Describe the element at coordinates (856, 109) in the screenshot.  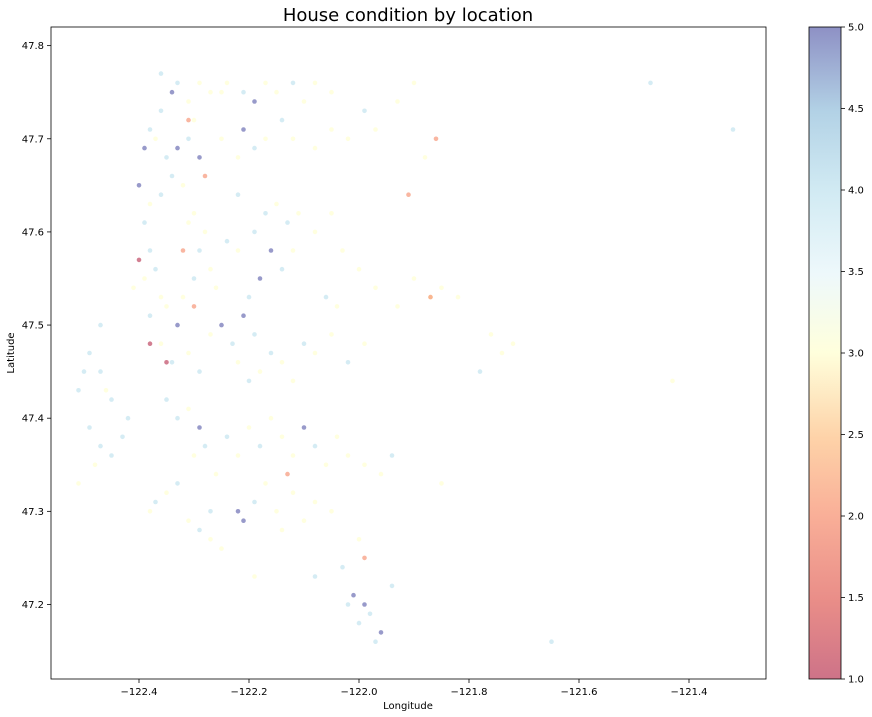
I see `colorbar-tick-label: 4.5` at that location.